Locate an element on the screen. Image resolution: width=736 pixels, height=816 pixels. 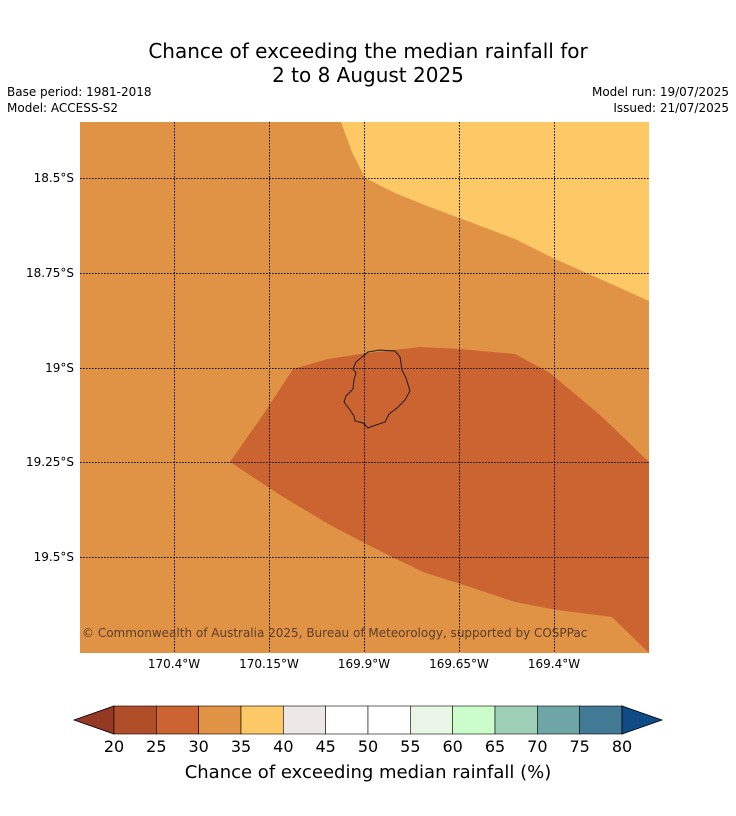
colorbar-tick-65: 65 is located at coordinates (495, 746).